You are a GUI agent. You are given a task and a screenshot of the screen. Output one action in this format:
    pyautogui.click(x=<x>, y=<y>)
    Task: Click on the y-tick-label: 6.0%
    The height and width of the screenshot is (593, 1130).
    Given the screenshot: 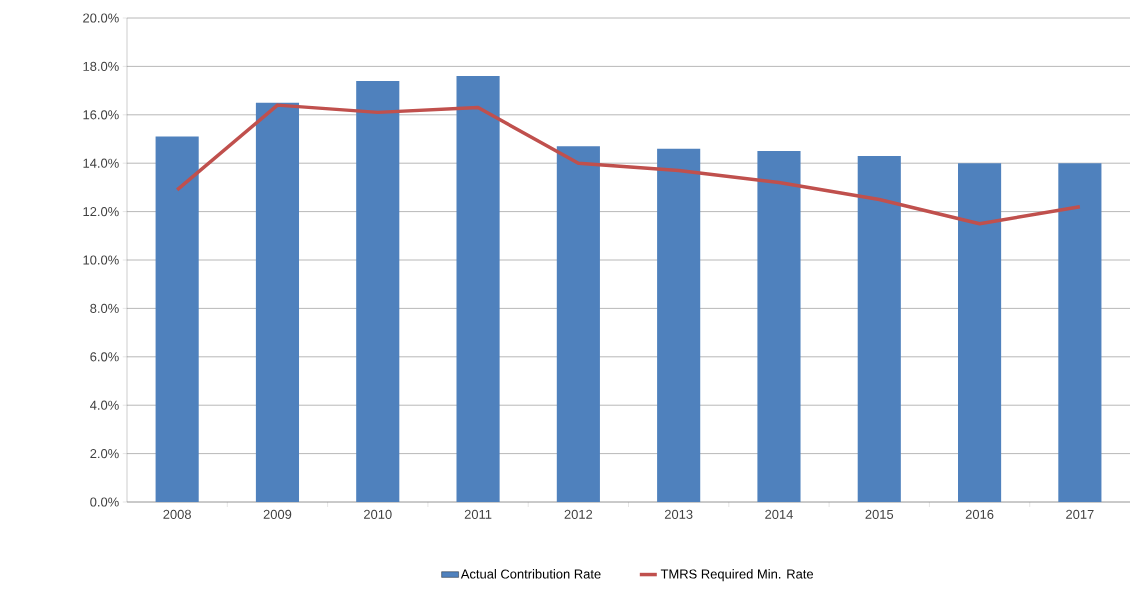 What is the action you would take?
    pyautogui.click(x=104, y=357)
    